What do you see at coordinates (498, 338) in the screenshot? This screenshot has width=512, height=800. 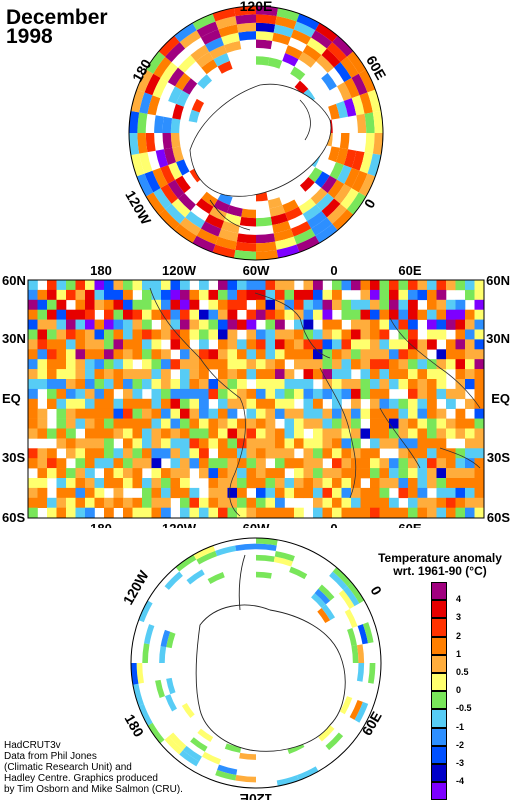 I see `world-map-lat-label-right: 30N` at bounding box center [498, 338].